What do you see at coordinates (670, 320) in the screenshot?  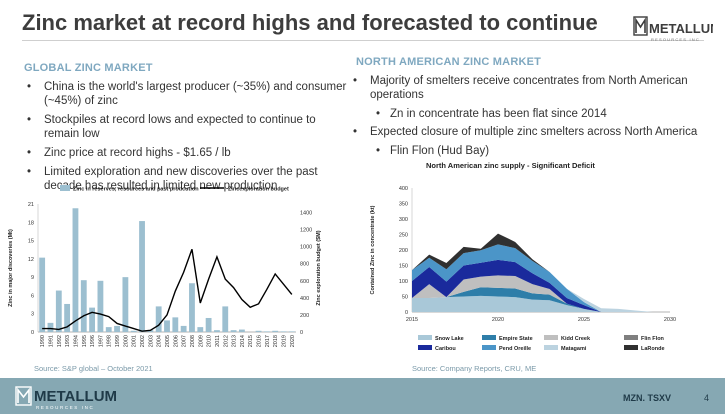 I see `x-tick-label: 2030` at bounding box center [670, 320].